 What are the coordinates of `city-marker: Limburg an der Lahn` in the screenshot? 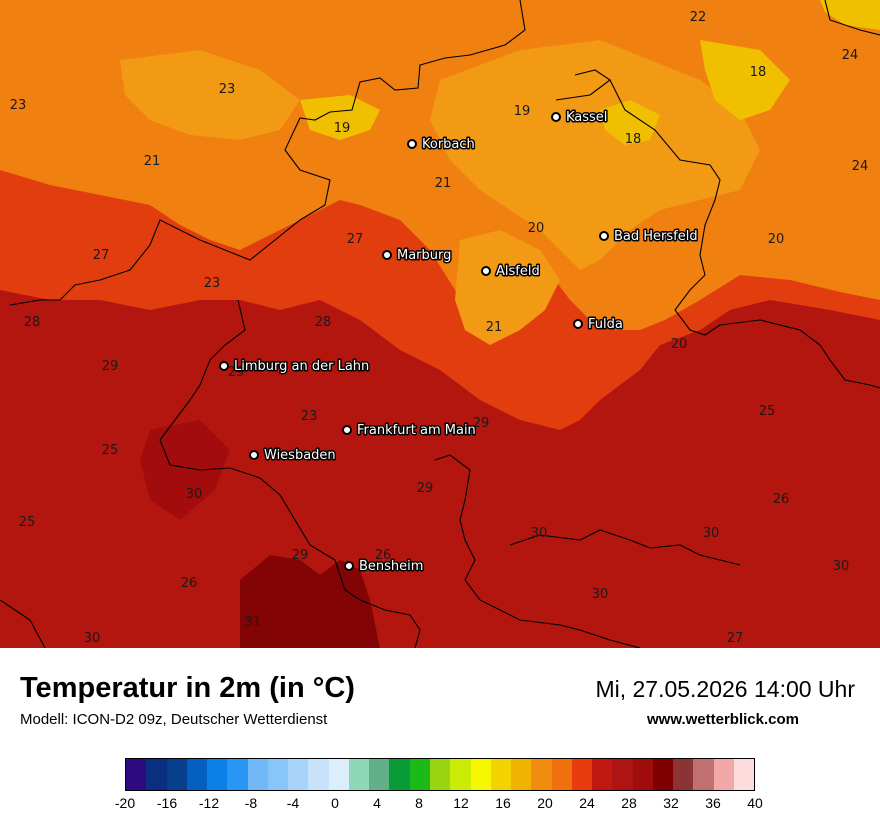 It's located at (295, 367).